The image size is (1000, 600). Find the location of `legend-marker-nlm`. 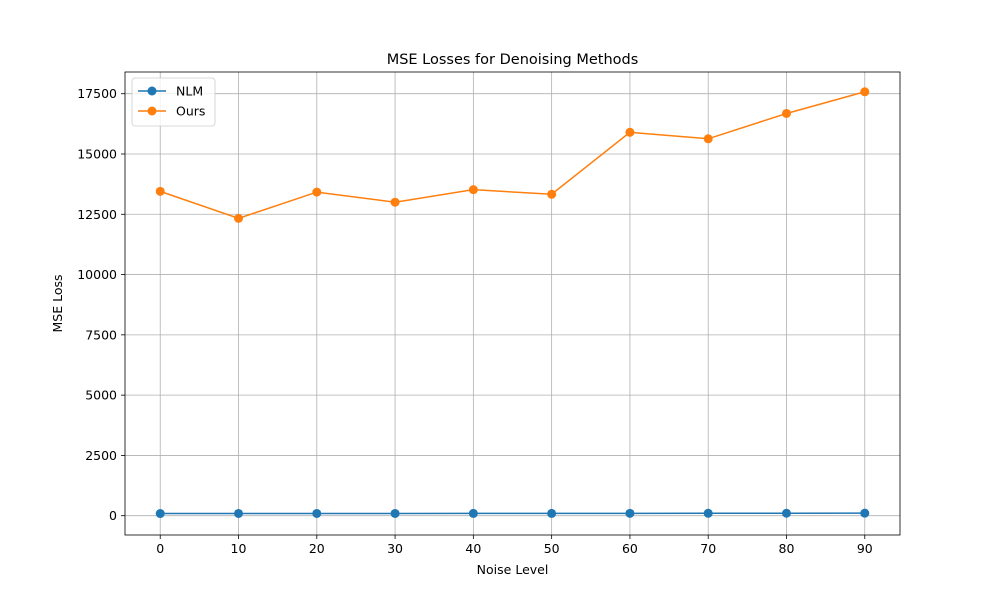

legend-marker-nlm is located at coordinates (152, 91).